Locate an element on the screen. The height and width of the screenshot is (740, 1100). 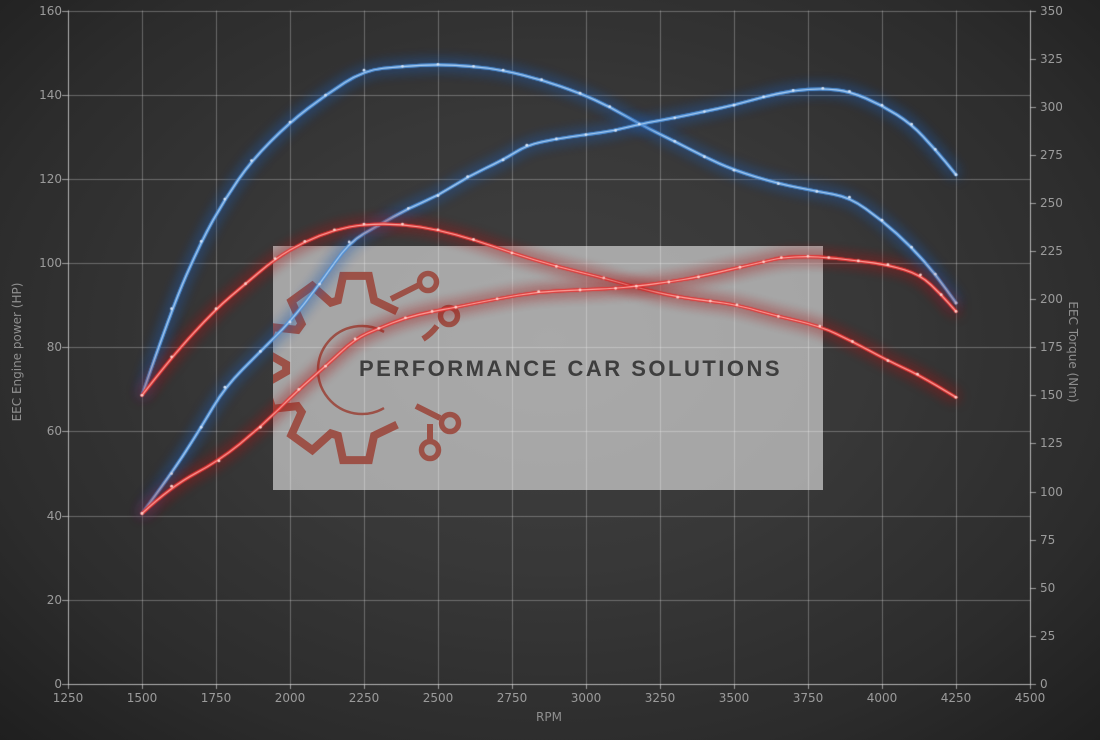
x-axis-title: RPM is located at coordinates (549, 717).